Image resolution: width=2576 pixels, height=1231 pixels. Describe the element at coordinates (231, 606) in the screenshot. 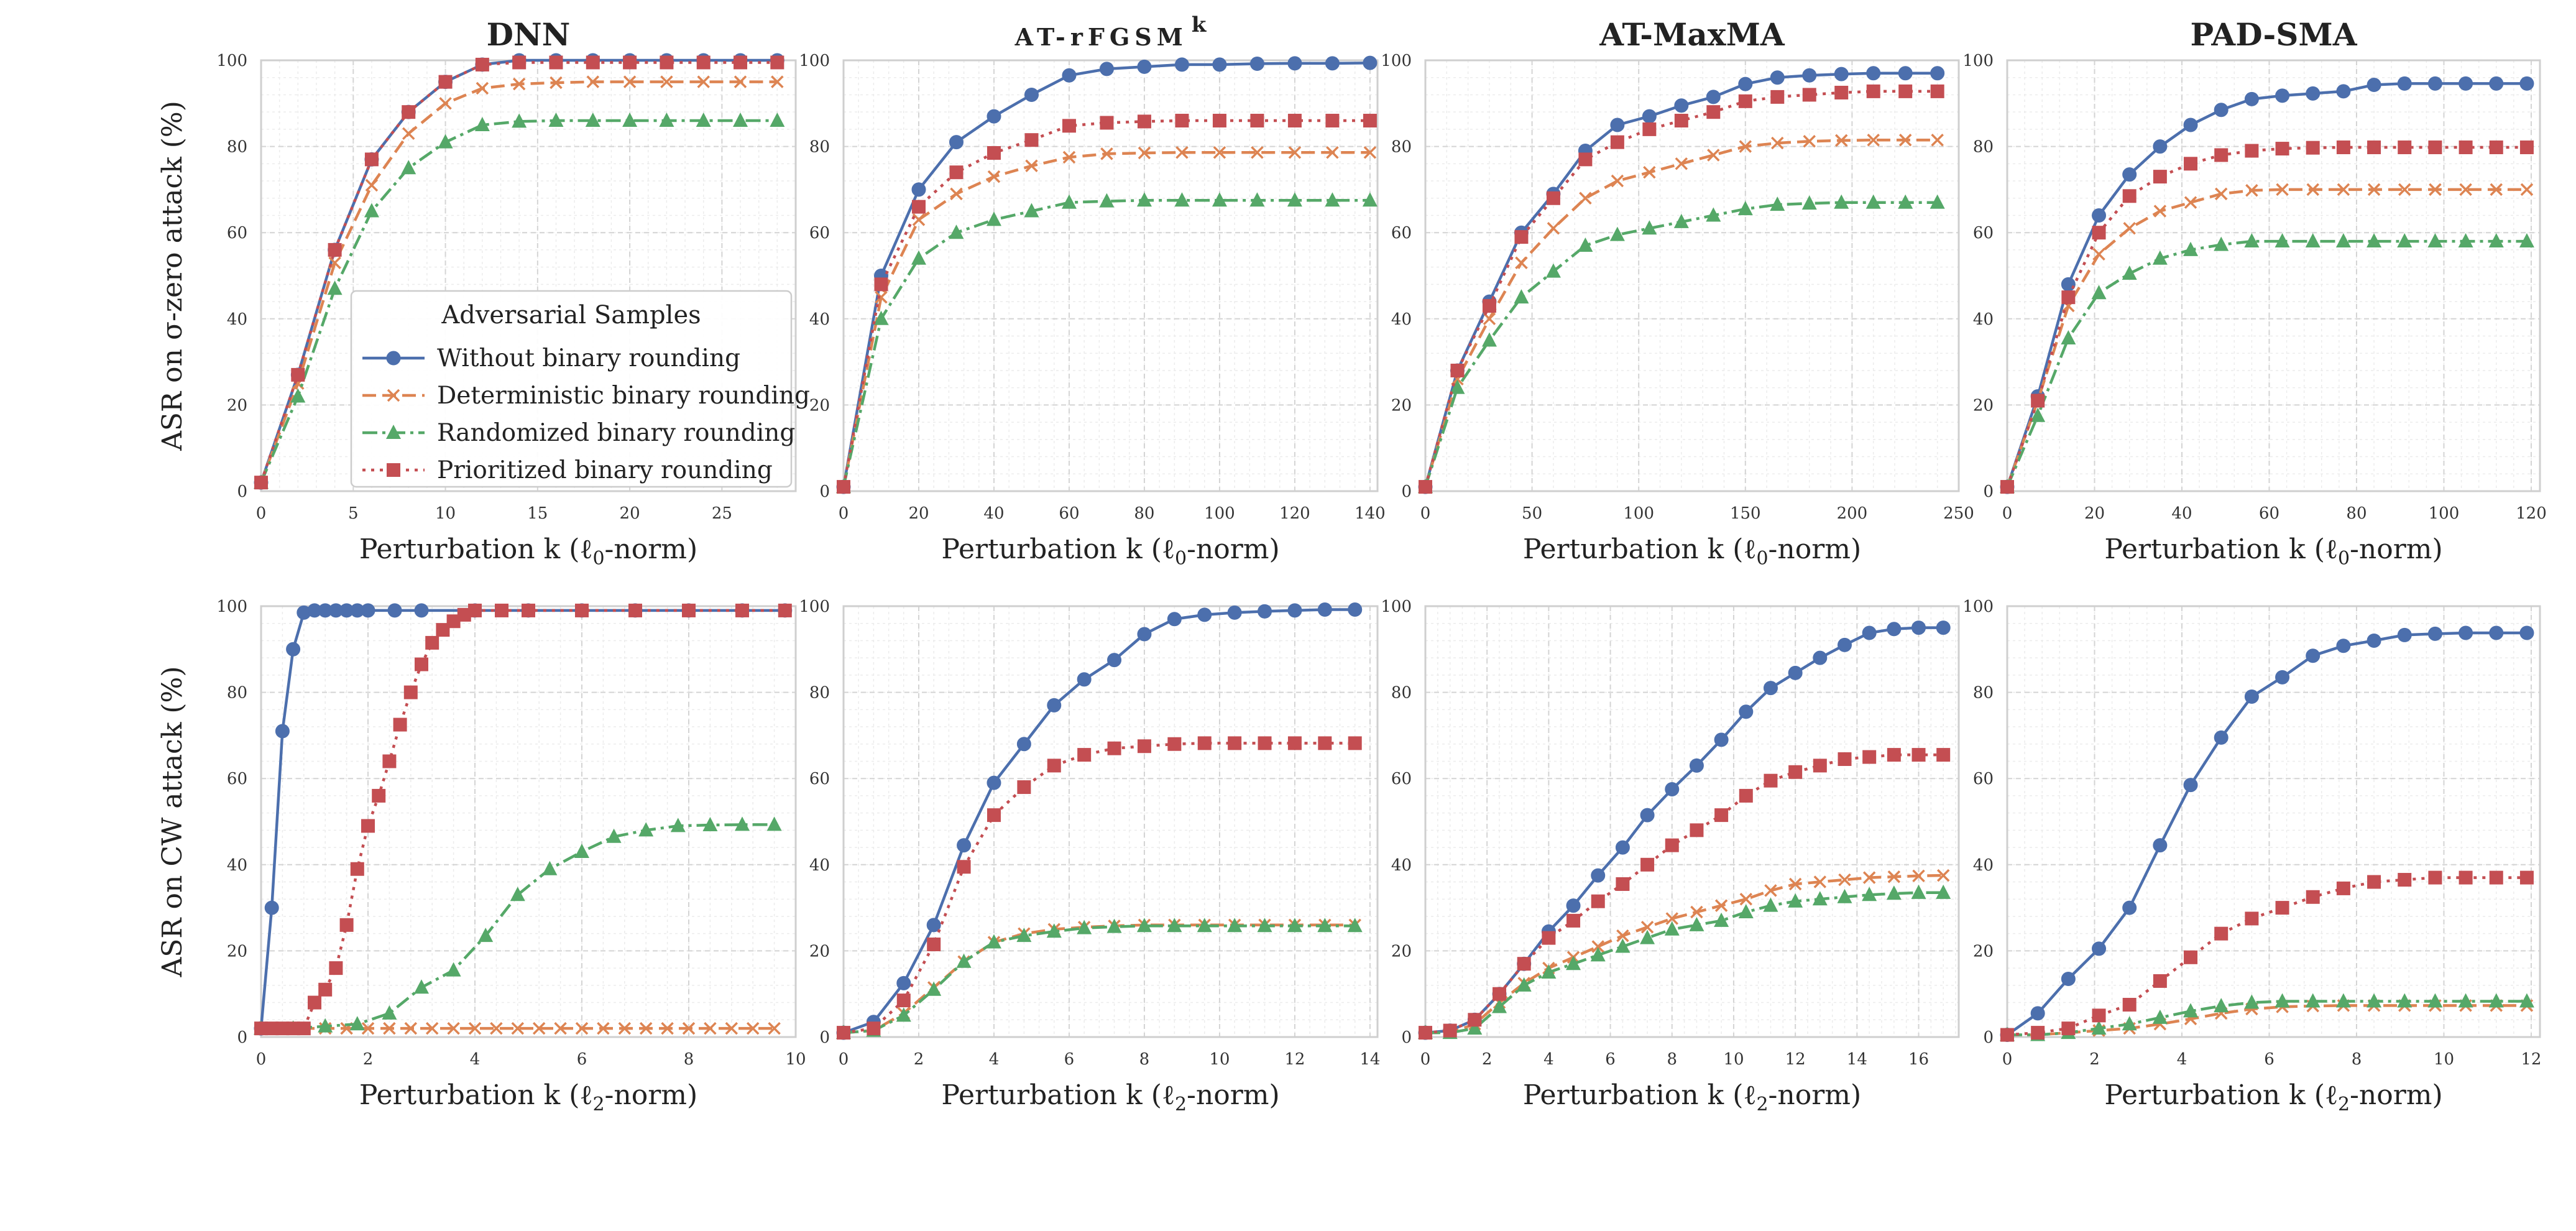

I see `y-tick-label: 100` at that location.